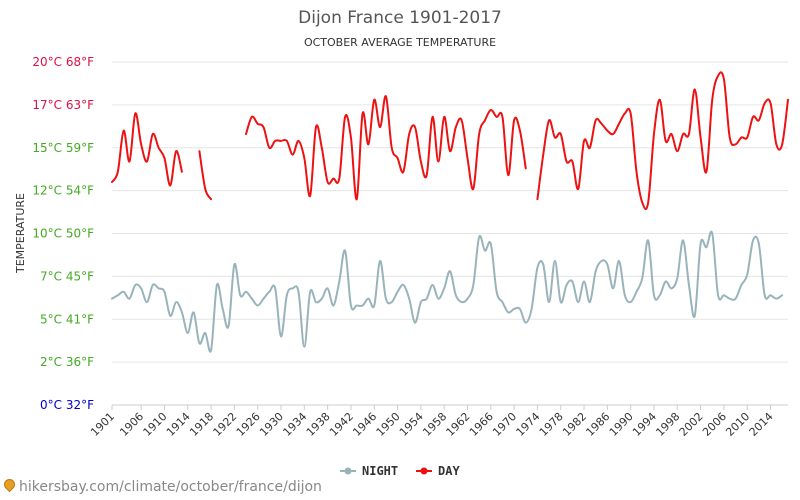 This screenshot has height=500, width=800. Describe the element at coordinates (449, 471) in the screenshot. I see `legend-label: DAY` at that location.